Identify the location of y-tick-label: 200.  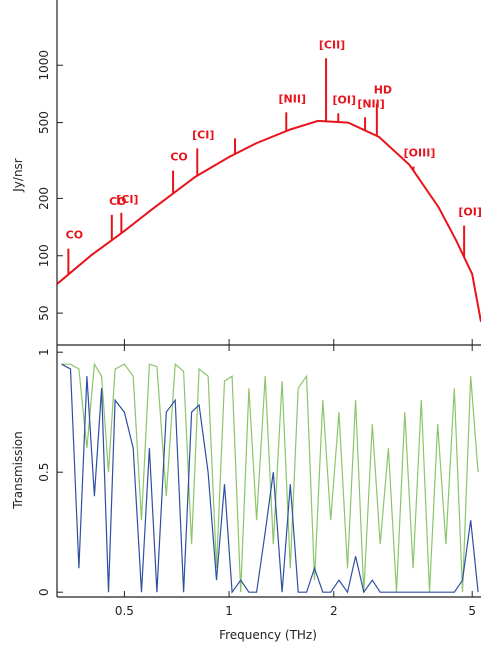
(44, 198).